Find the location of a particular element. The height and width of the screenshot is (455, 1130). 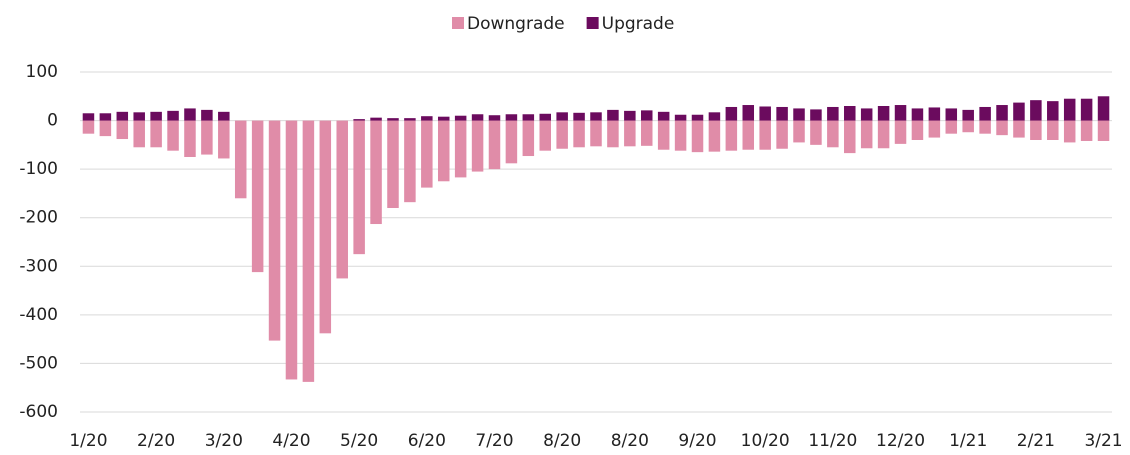

x-tick-label: 5/20 is located at coordinates (359, 441).